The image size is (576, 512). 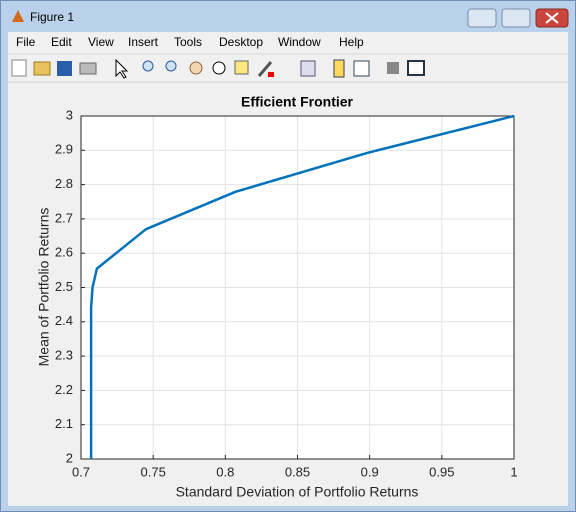 What do you see at coordinates (339, 68) in the screenshot?
I see `colorbar-icon` at bounding box center [339, 68].